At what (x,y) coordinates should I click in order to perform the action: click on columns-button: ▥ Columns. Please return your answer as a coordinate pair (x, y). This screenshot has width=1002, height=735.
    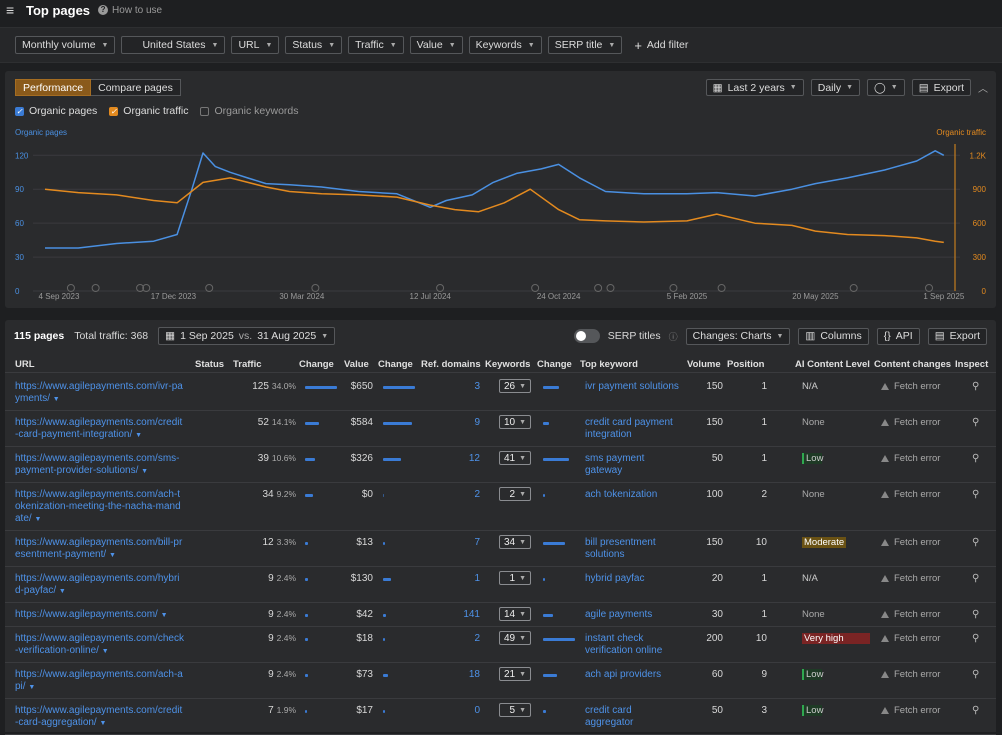
    Looking at the image, I should click on (833, 336).